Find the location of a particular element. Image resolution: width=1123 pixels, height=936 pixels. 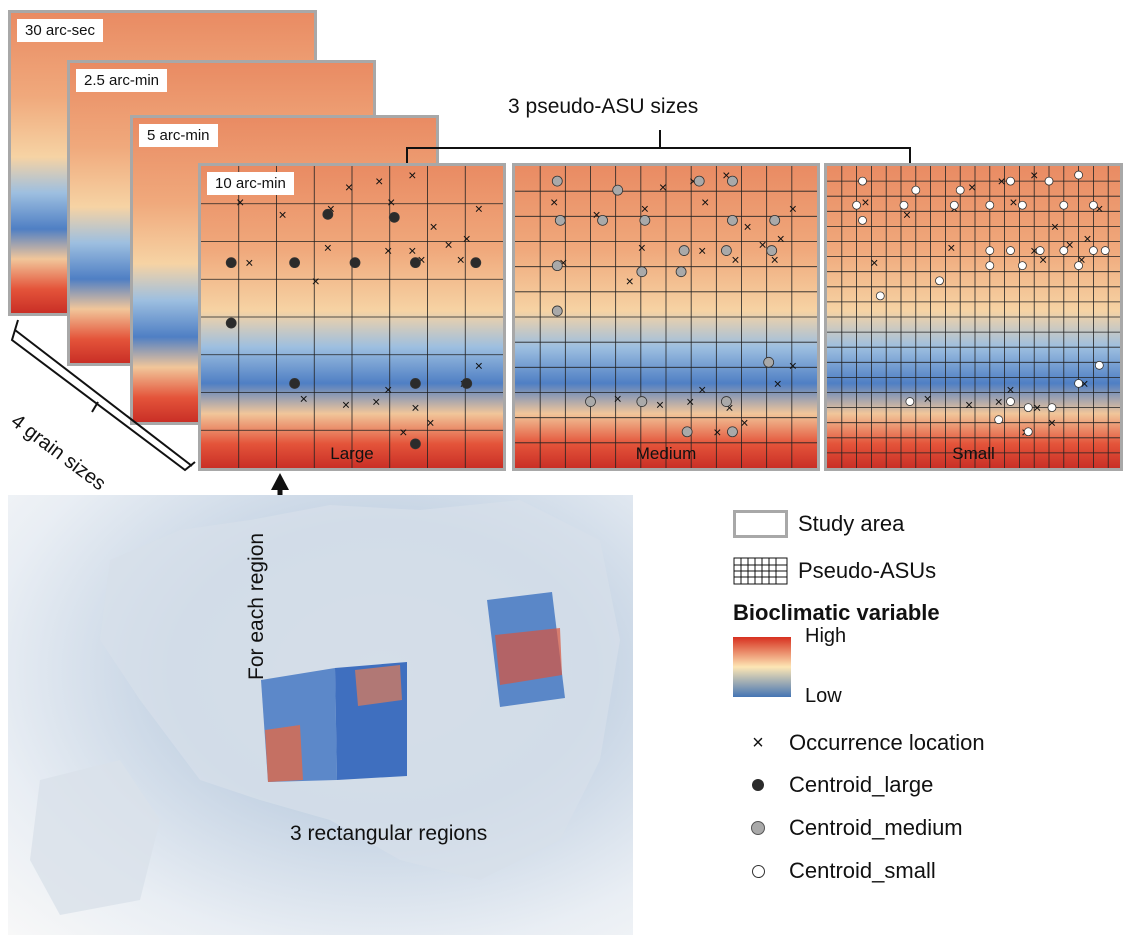

asu-panel-small: ××××××××××××××××××××××××××× Small is located at coordinates (973, 317).